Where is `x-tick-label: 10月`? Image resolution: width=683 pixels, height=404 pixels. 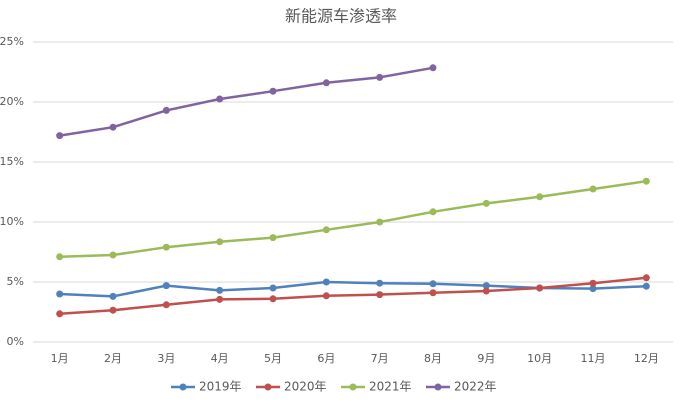 x-tick-label: 10月 is located at coordinates (539, 358).